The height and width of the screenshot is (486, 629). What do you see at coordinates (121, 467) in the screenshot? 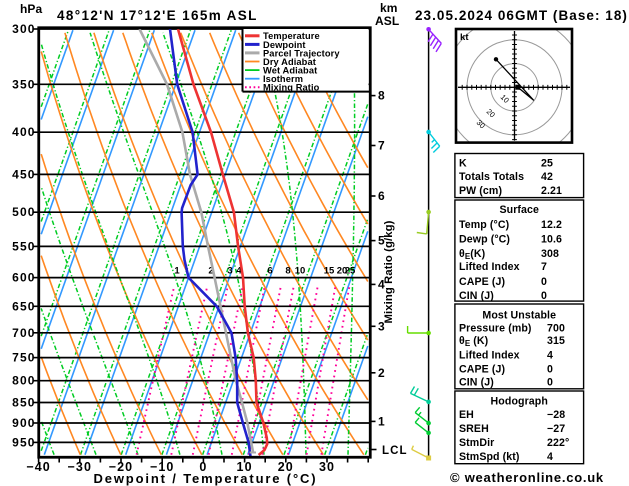
I see `svg-text: −20` at bounding box center [121, 467].